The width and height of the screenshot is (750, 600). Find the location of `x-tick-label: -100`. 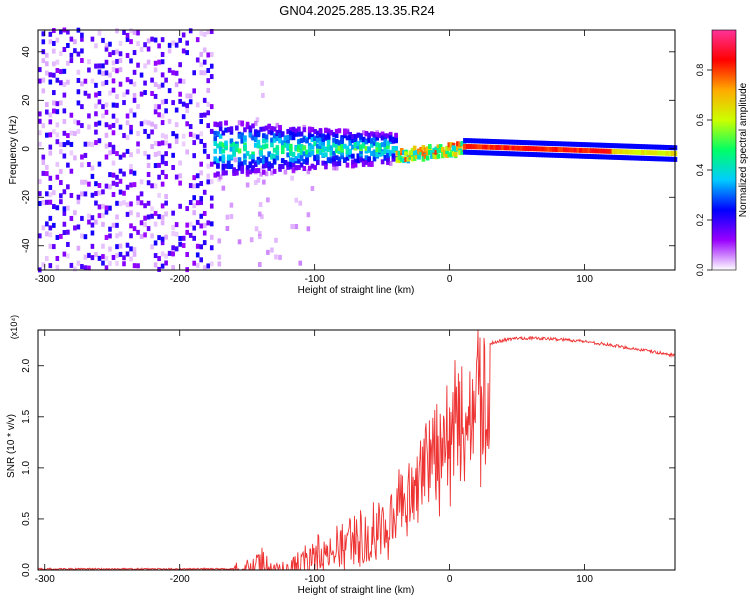

x-tick-label: -100 is located at coordinates (315, 579).